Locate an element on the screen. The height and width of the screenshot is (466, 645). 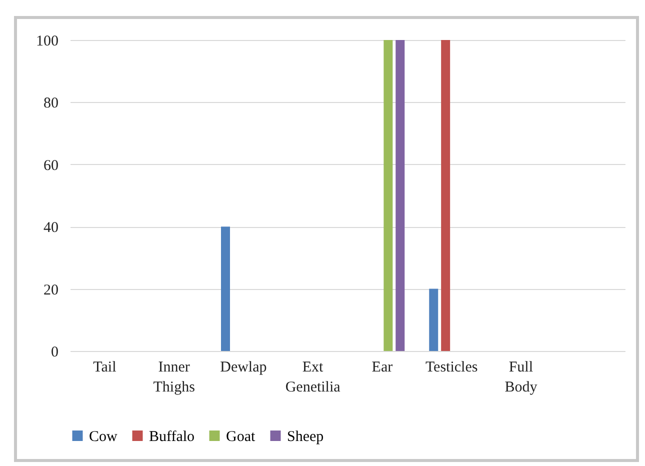
x-tick-label: Dewlap is located at coordinates (243, 368).